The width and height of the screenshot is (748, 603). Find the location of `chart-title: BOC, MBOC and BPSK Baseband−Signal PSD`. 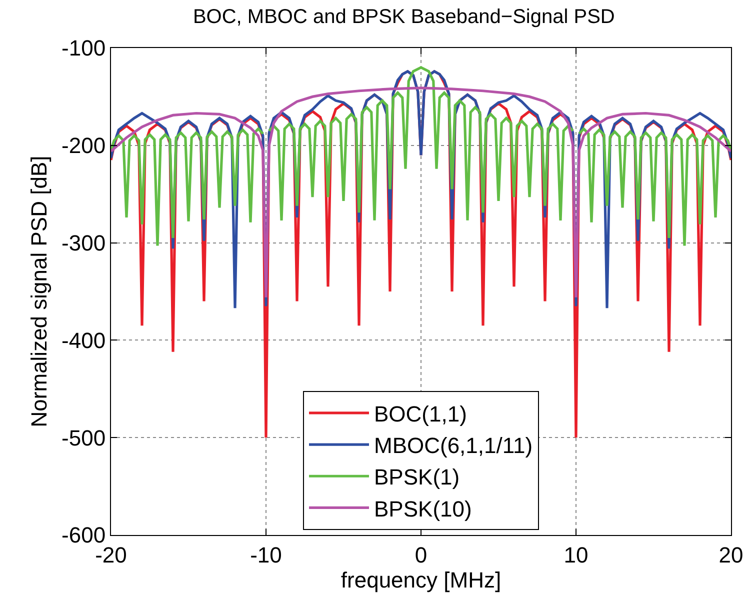

chart-title: BOC, MBOC and BPSK Baseband−Signal PSD is located at coordinates (403, 17).